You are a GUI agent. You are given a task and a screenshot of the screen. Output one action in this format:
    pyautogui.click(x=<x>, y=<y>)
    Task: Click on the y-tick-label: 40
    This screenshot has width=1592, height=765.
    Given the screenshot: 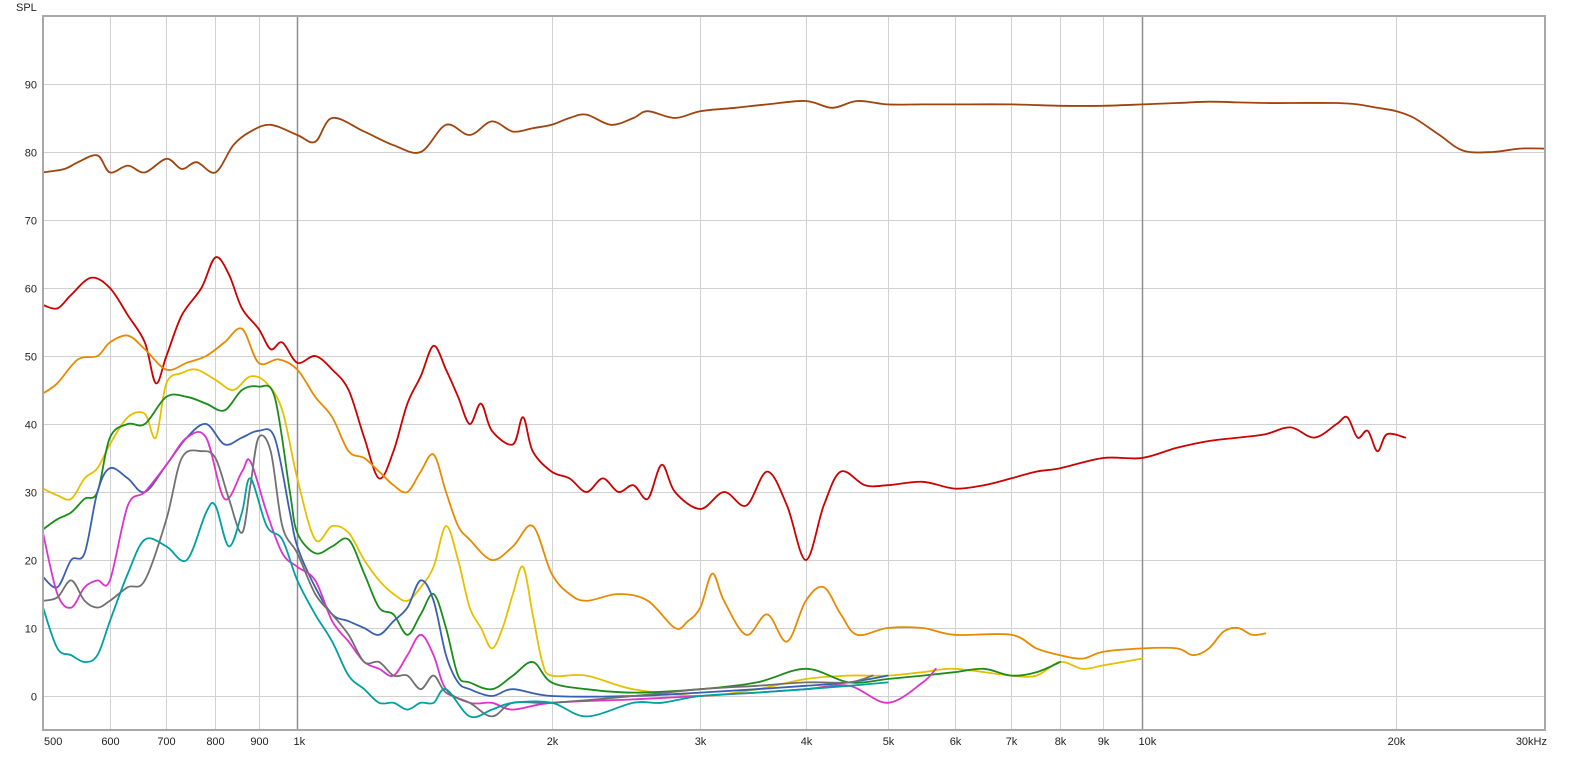 What is the action you would take?
    pyautogui.click(x=31, y=426)
    